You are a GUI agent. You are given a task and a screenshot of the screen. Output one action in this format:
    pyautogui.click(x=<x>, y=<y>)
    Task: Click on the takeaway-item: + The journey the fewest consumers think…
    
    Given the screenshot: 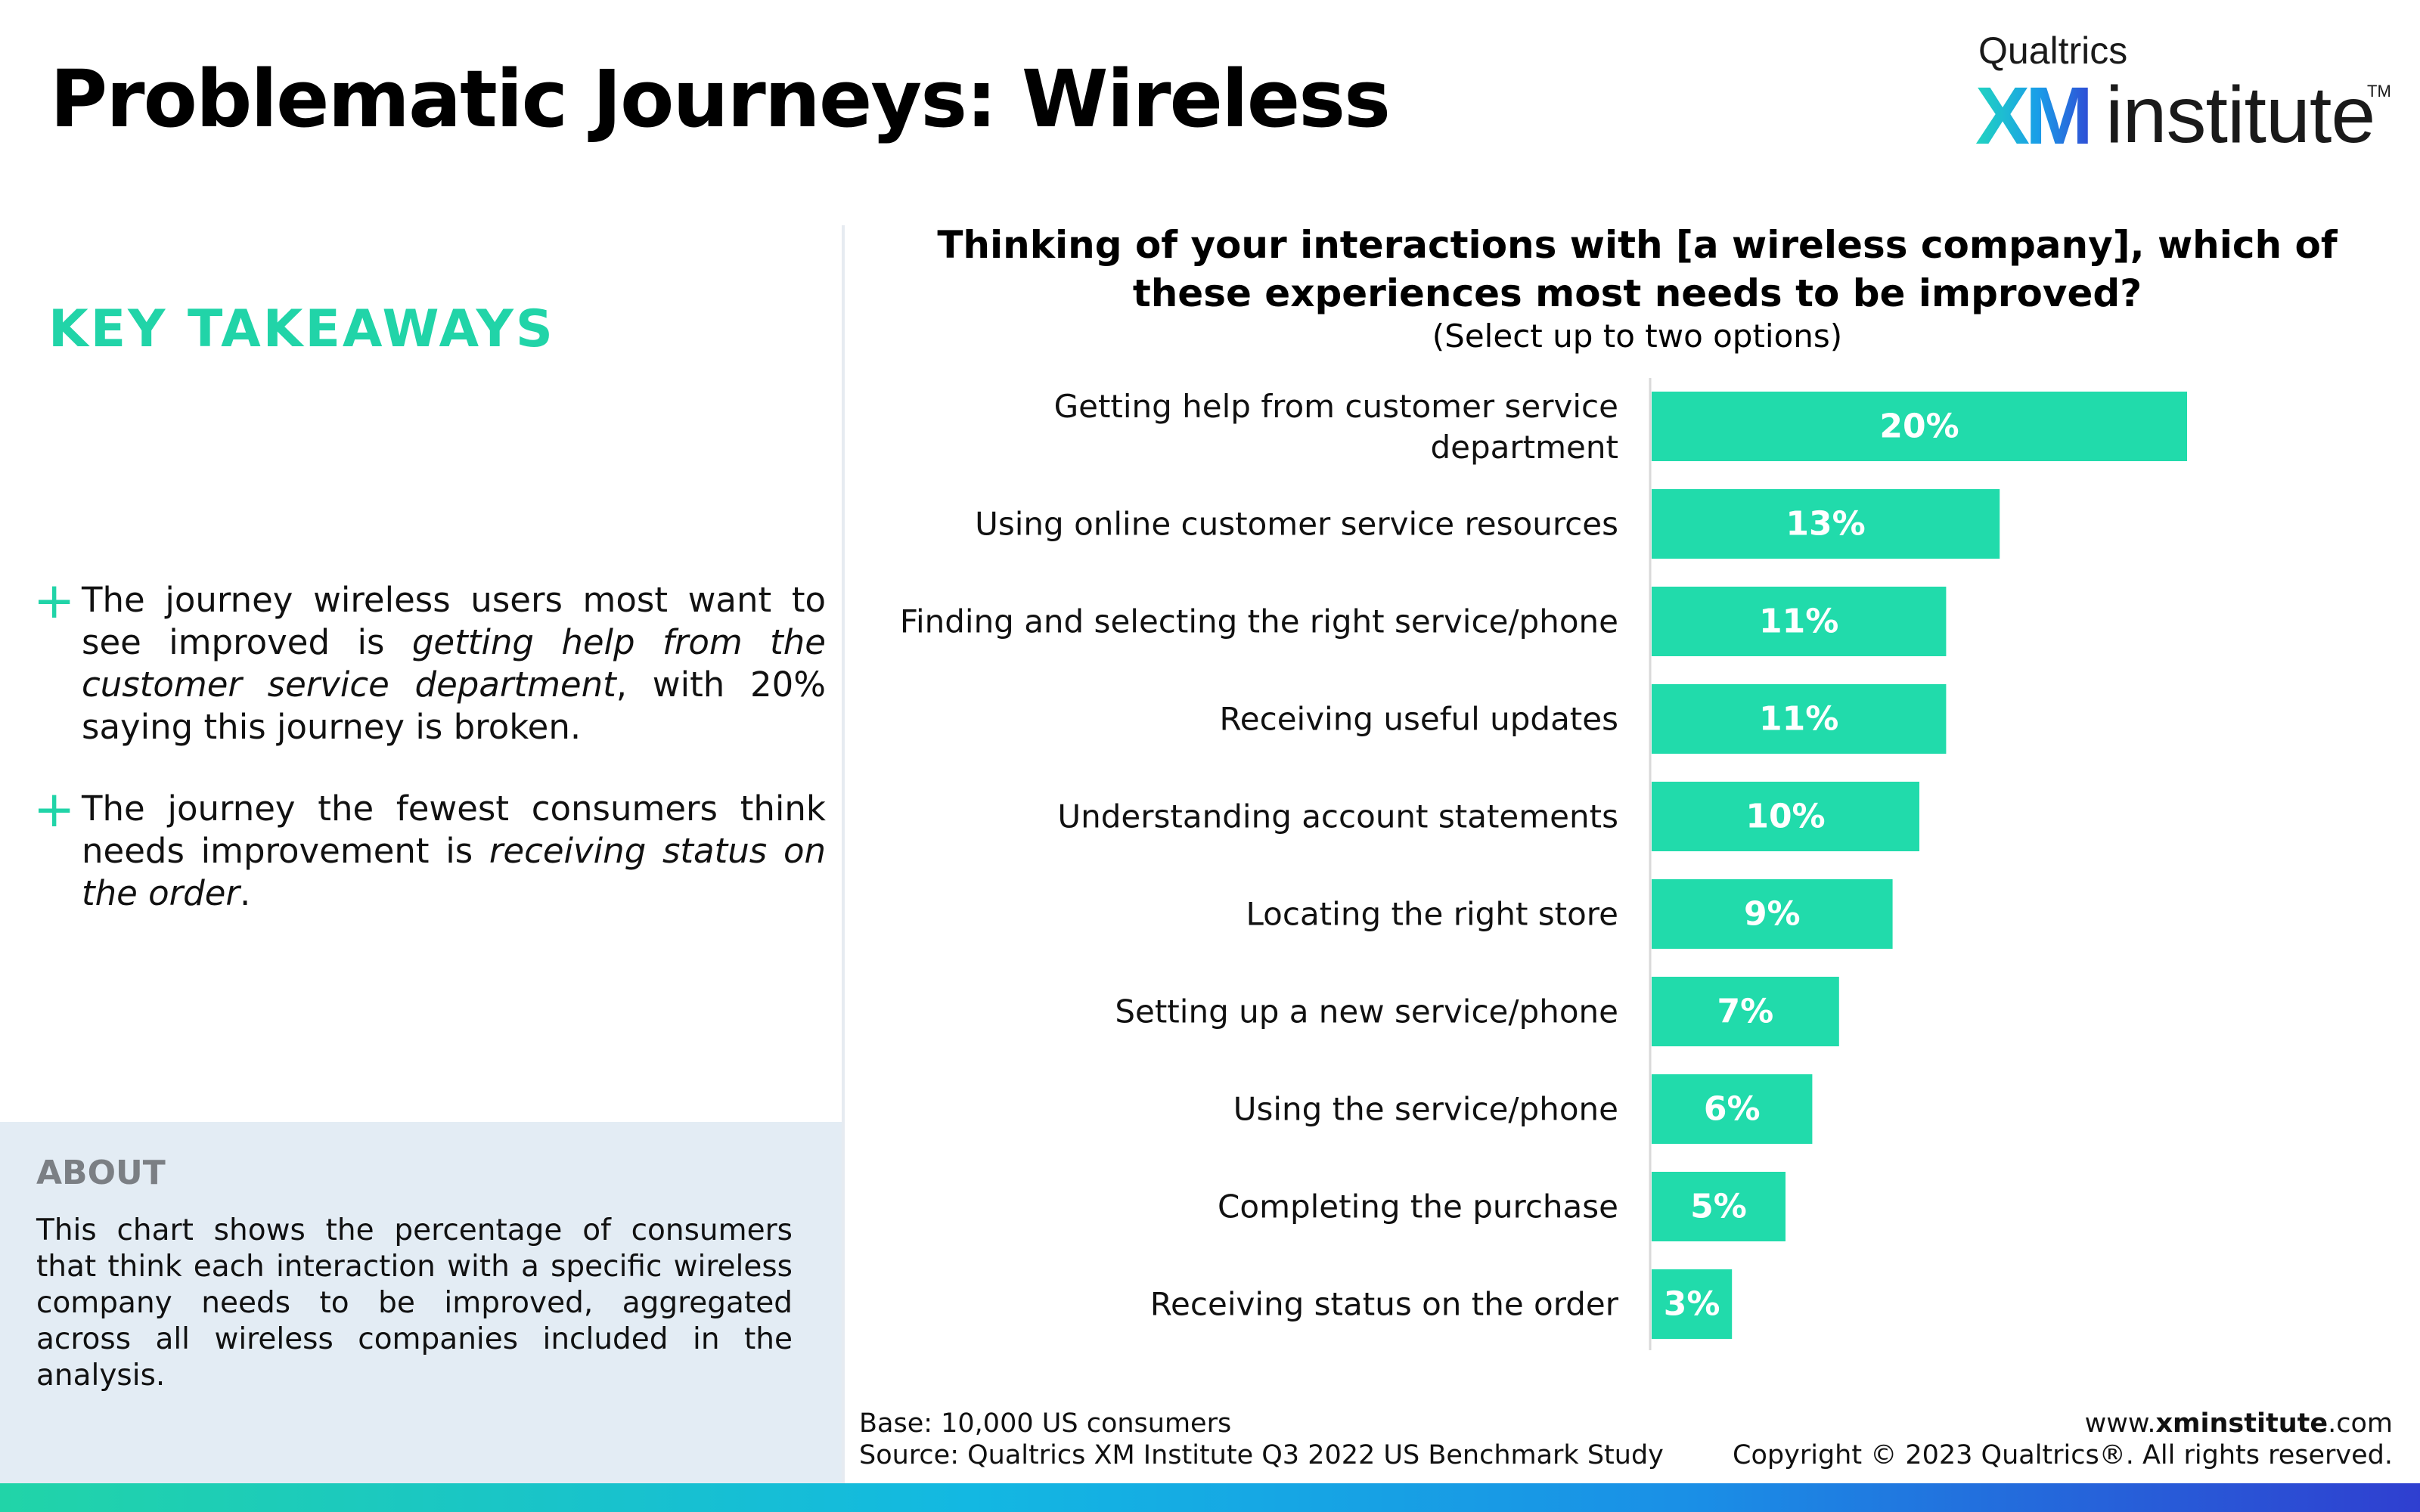 What is the action you would take?
    pyautogui.click(x=429, y=852)
    